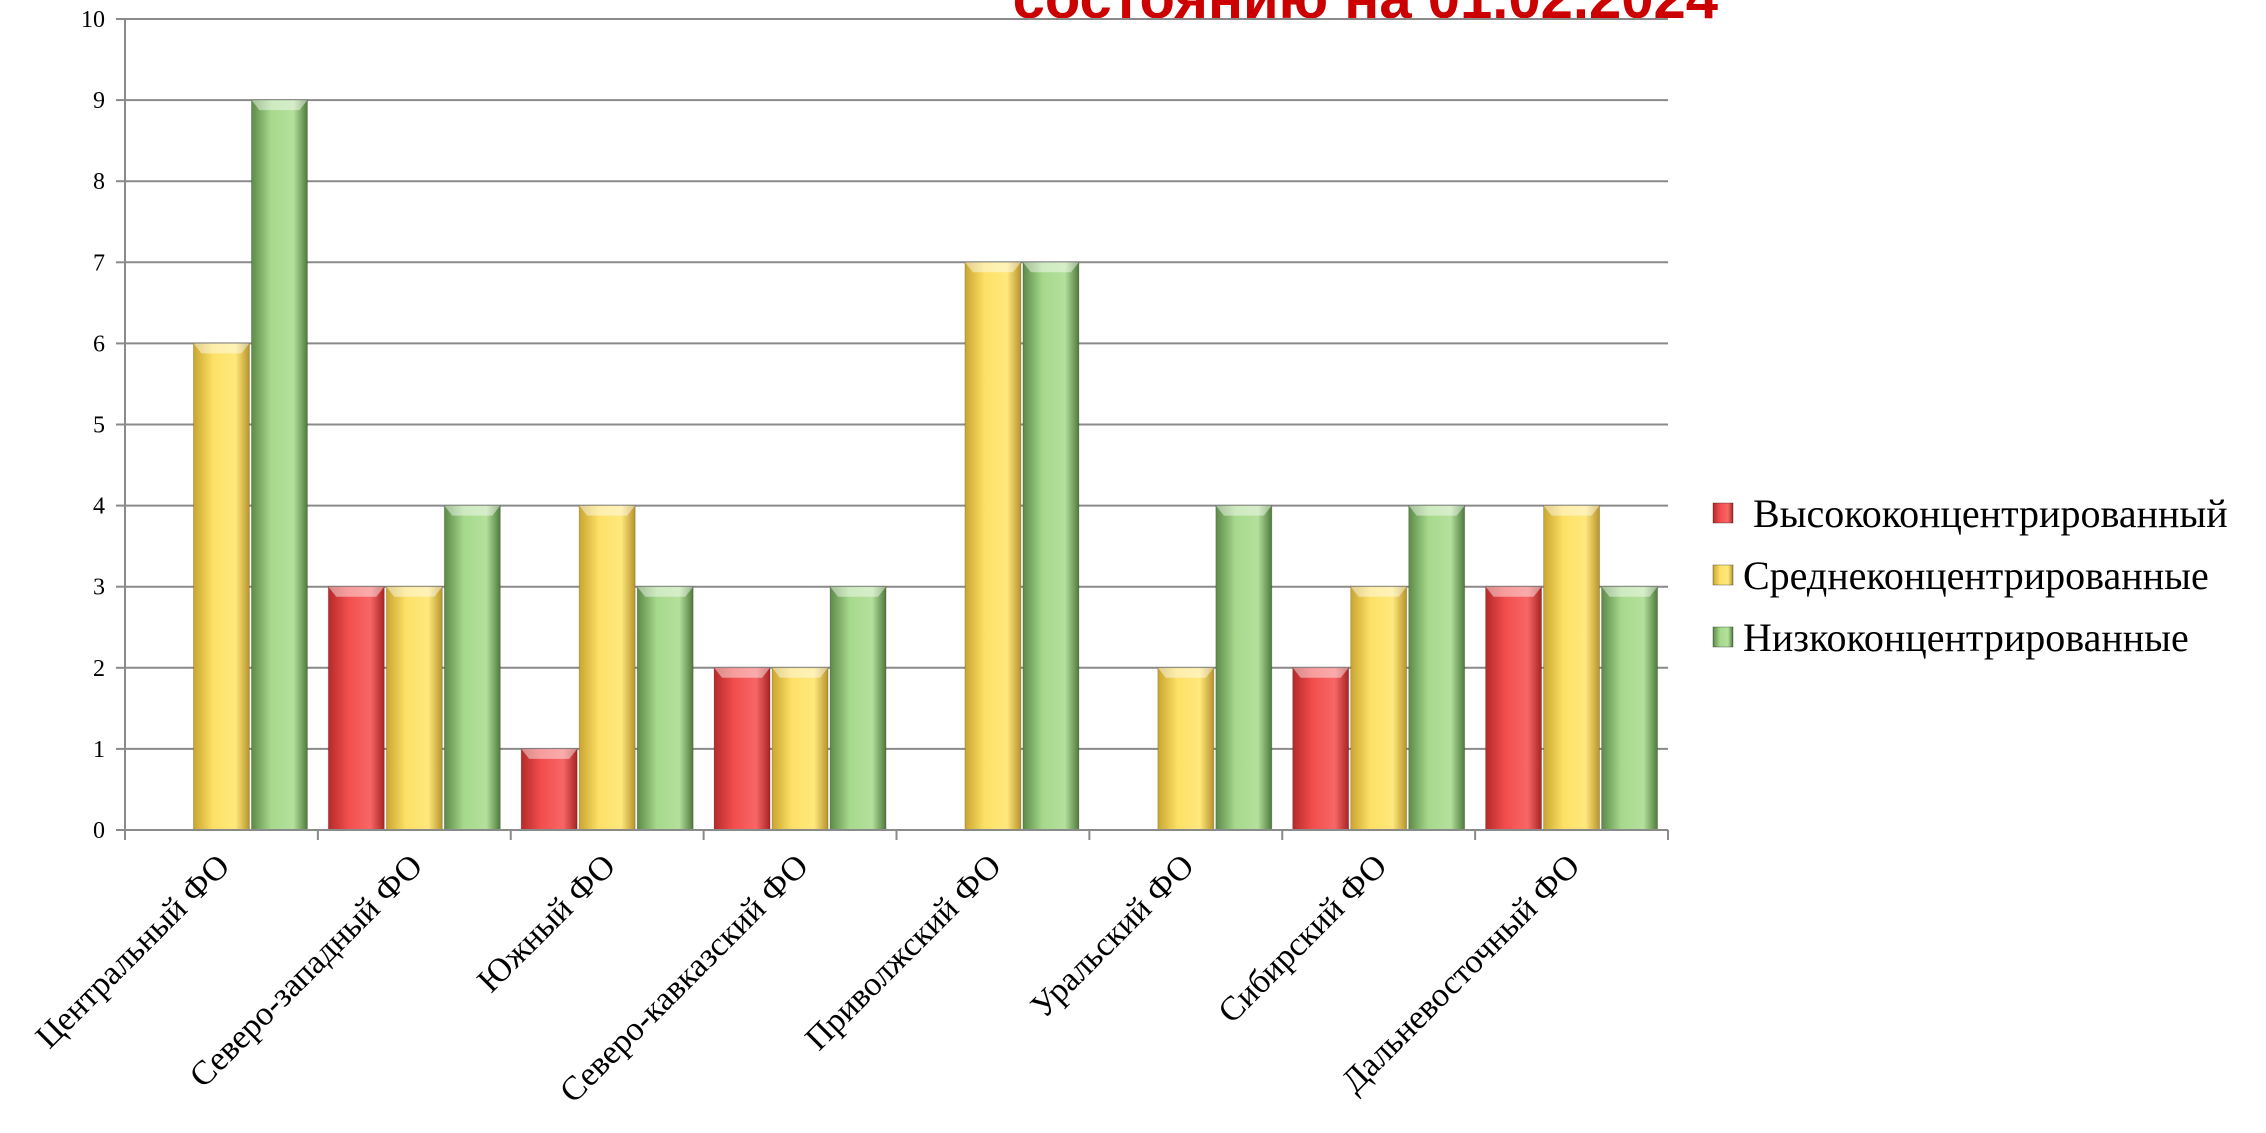  I want to click on y-tick-label: 2, so click(99, 669).